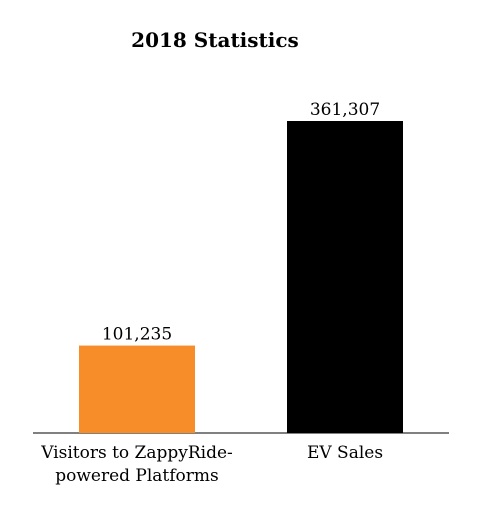 This screenshot has width=481, height=517. I want to click on chart-title: 2018 Statistics, so click(215, 40).